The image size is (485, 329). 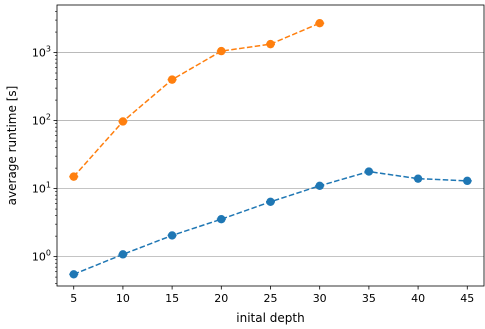 I want to click on y-axis-label: average runtime [s], so click(x=12, y=146).